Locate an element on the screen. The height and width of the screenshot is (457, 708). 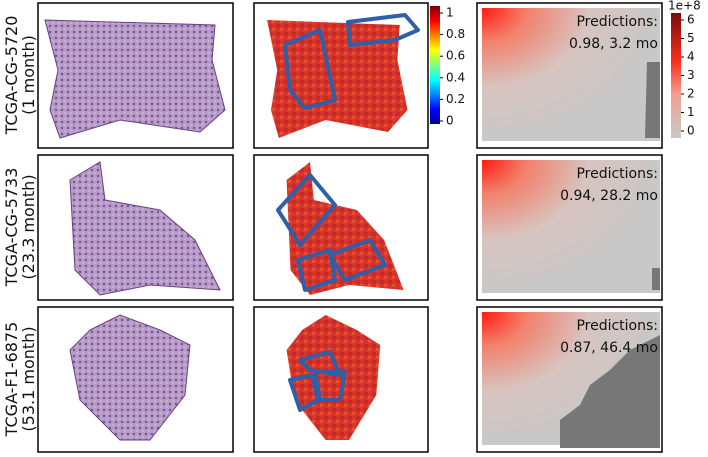
survival-time: (23.3 month) is located at coordinates (28, 226).